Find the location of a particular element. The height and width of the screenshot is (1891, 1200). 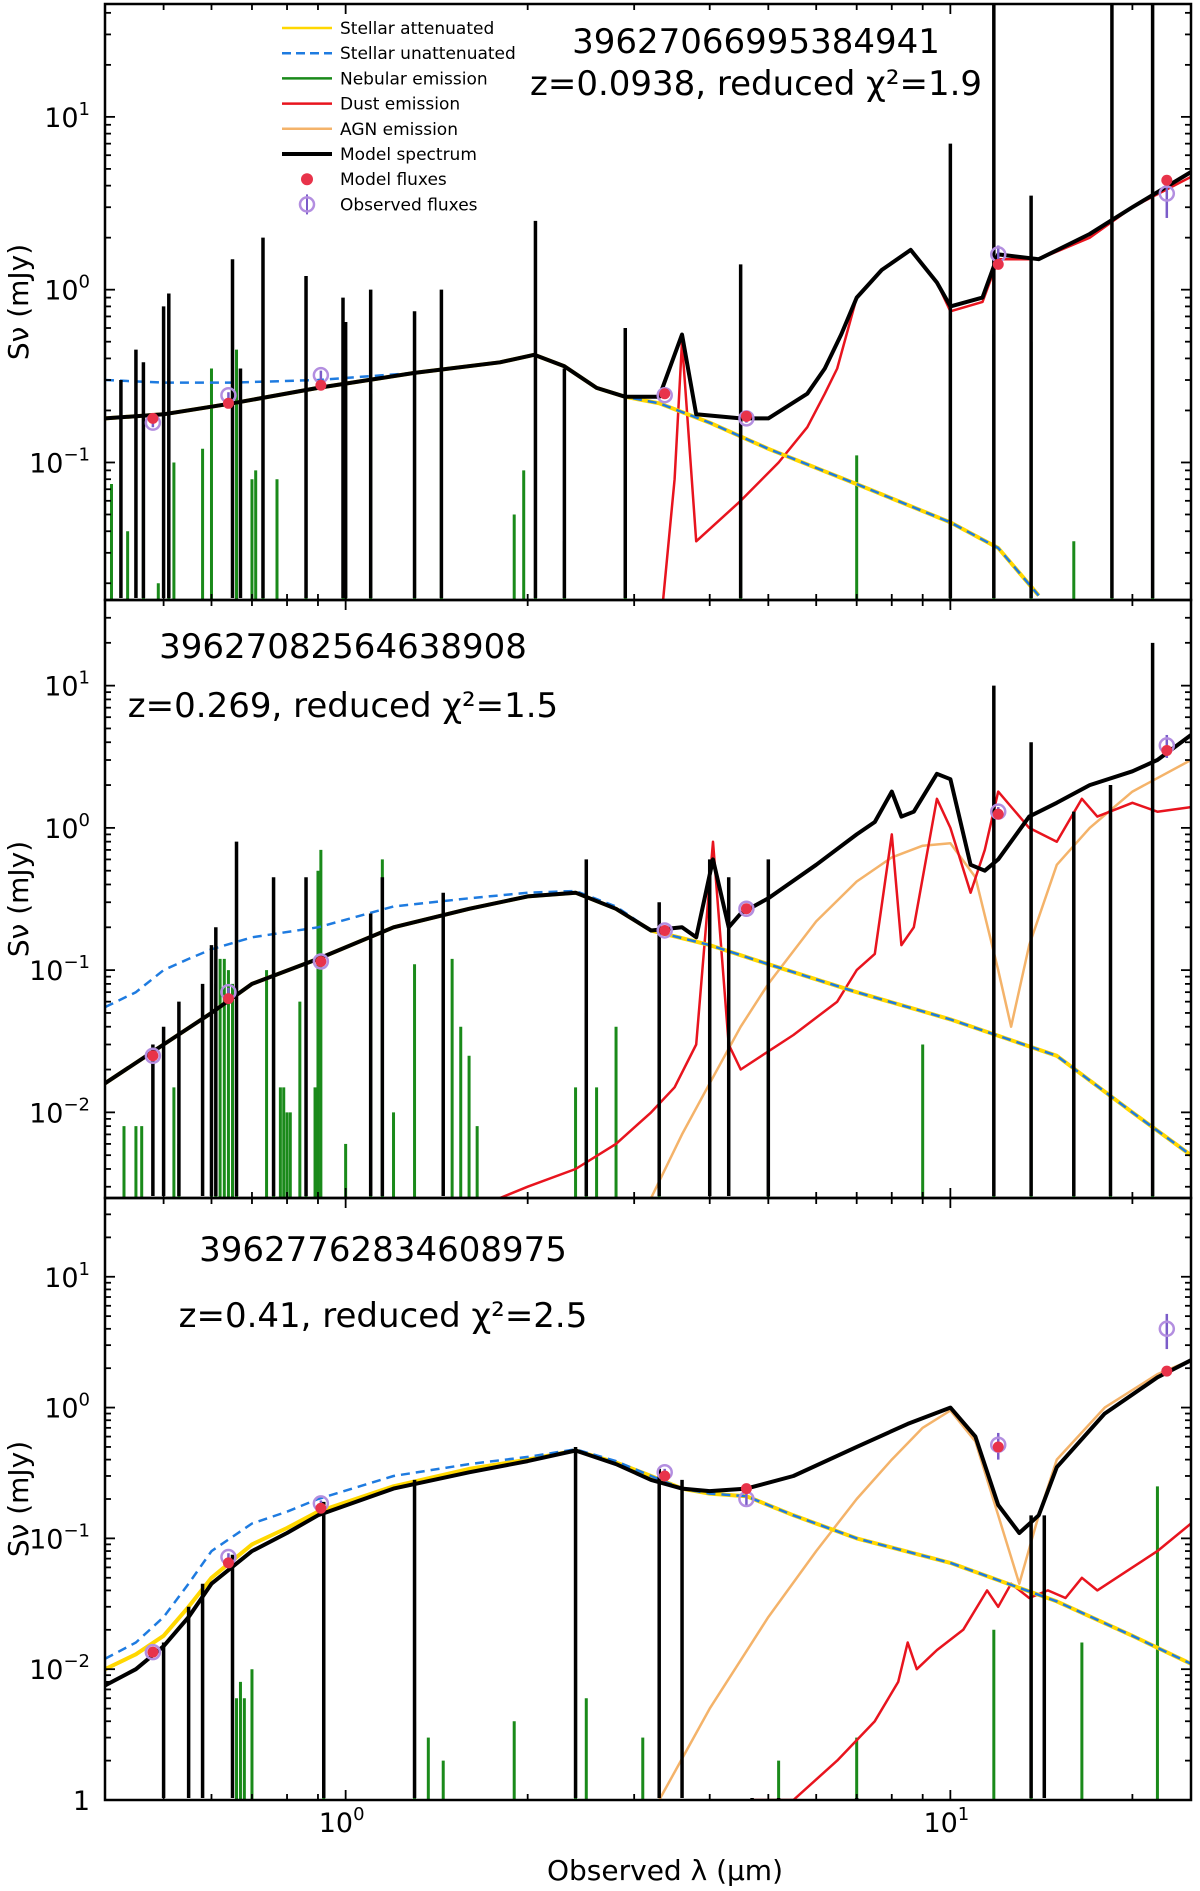

x-axis-label: Observed λ (μm) is located at coordinates (665, 1870).